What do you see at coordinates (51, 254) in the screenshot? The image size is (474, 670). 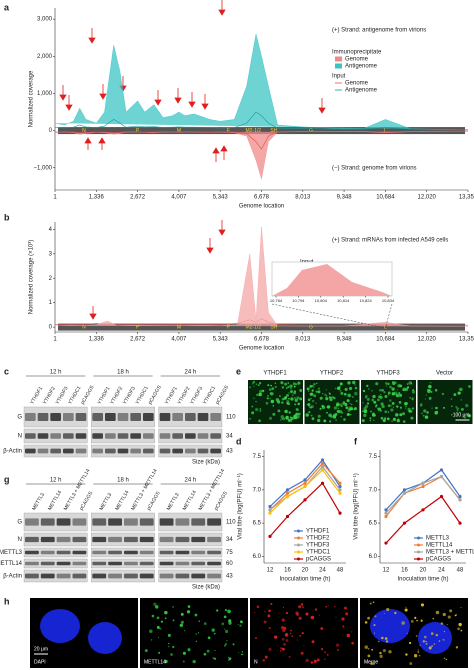 I see `y-tick-label: 3` at bounding box center [51, 254].